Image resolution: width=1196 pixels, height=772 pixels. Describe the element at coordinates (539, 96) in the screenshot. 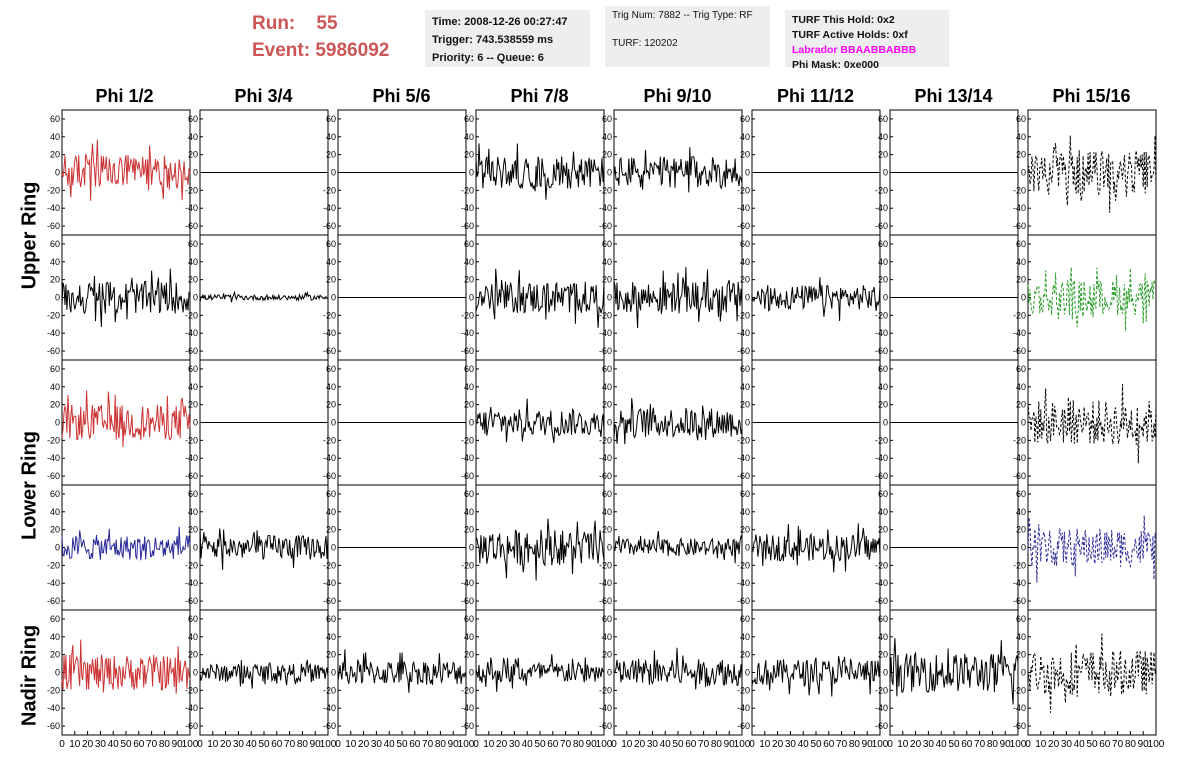

I see `column-header-4: Phi 7/8` at that location.